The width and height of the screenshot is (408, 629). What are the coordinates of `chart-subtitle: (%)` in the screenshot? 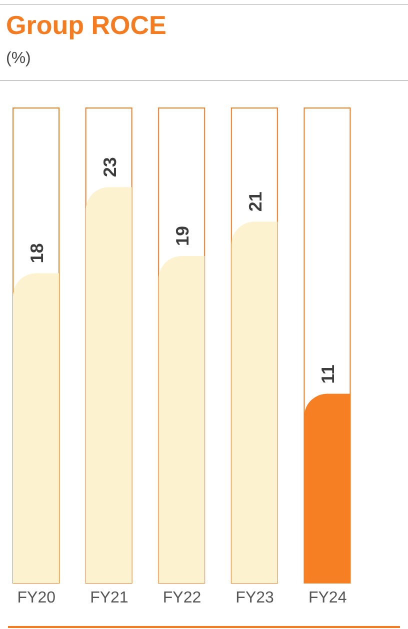 It's located at (18, 59).